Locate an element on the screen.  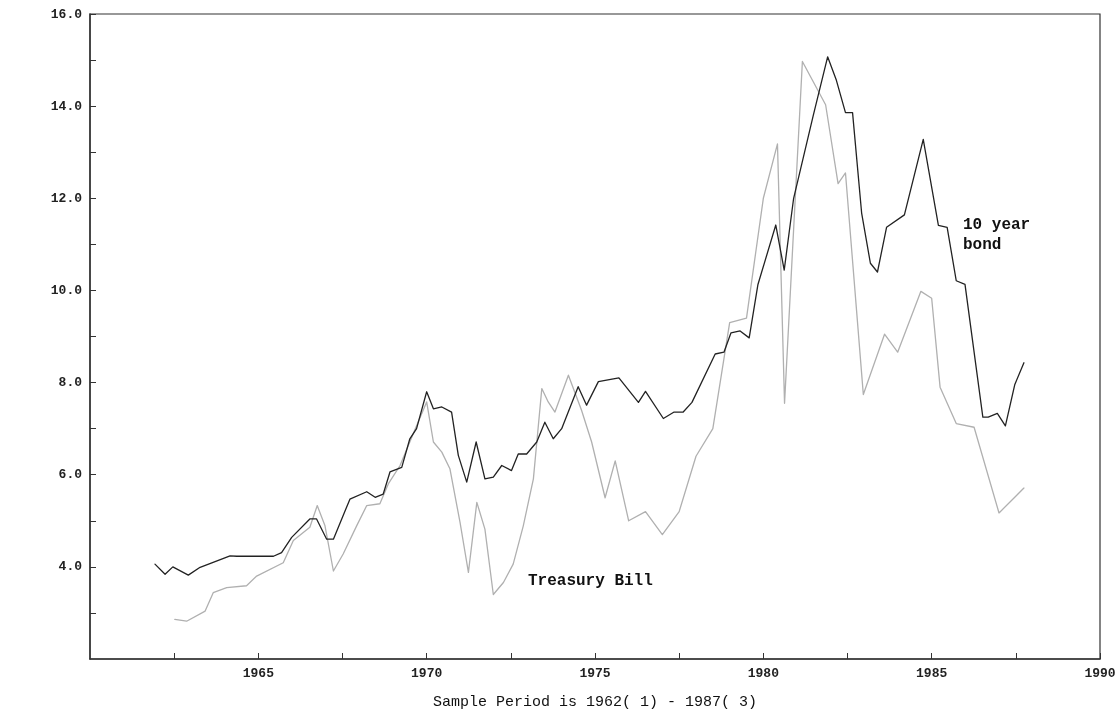
annotation: 10 year bond is located at coordinates (997, 235).